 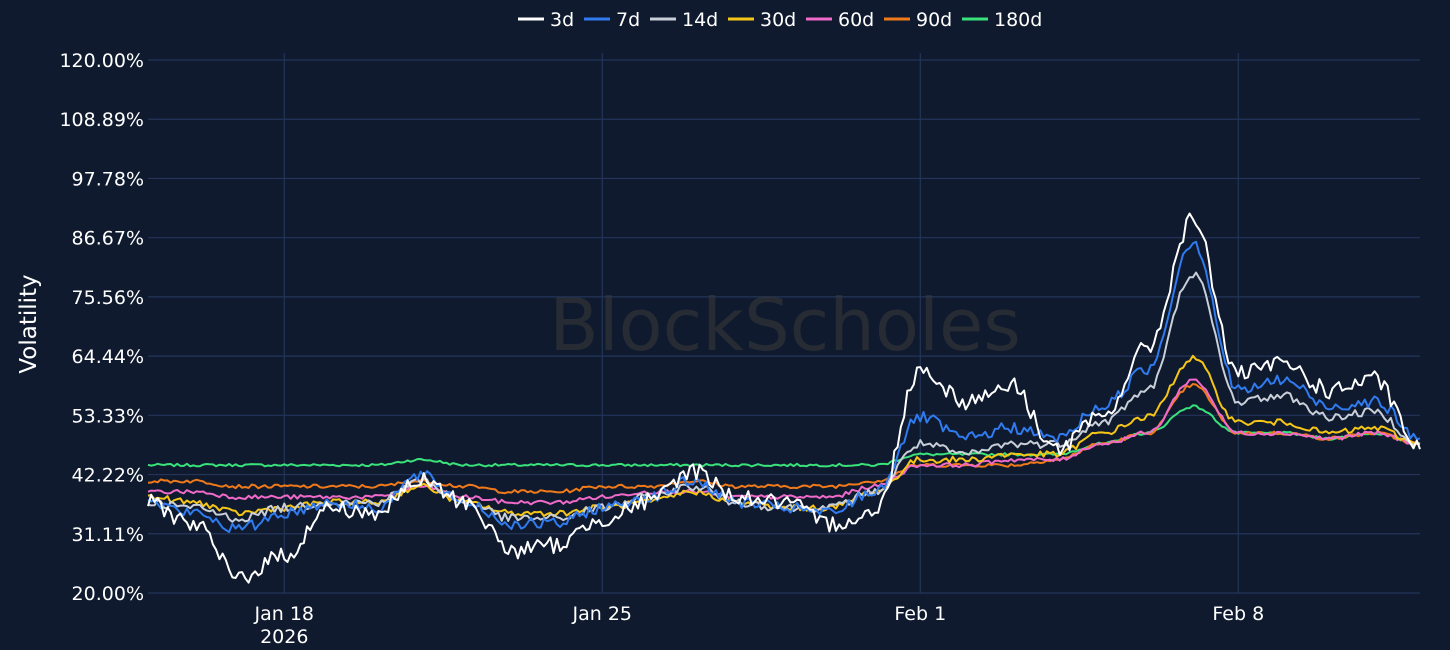 What do you see at coordinates (29, 323) in the screenshot?
I see `y-axis-title: Volatility` at bounding box center [29, 323].